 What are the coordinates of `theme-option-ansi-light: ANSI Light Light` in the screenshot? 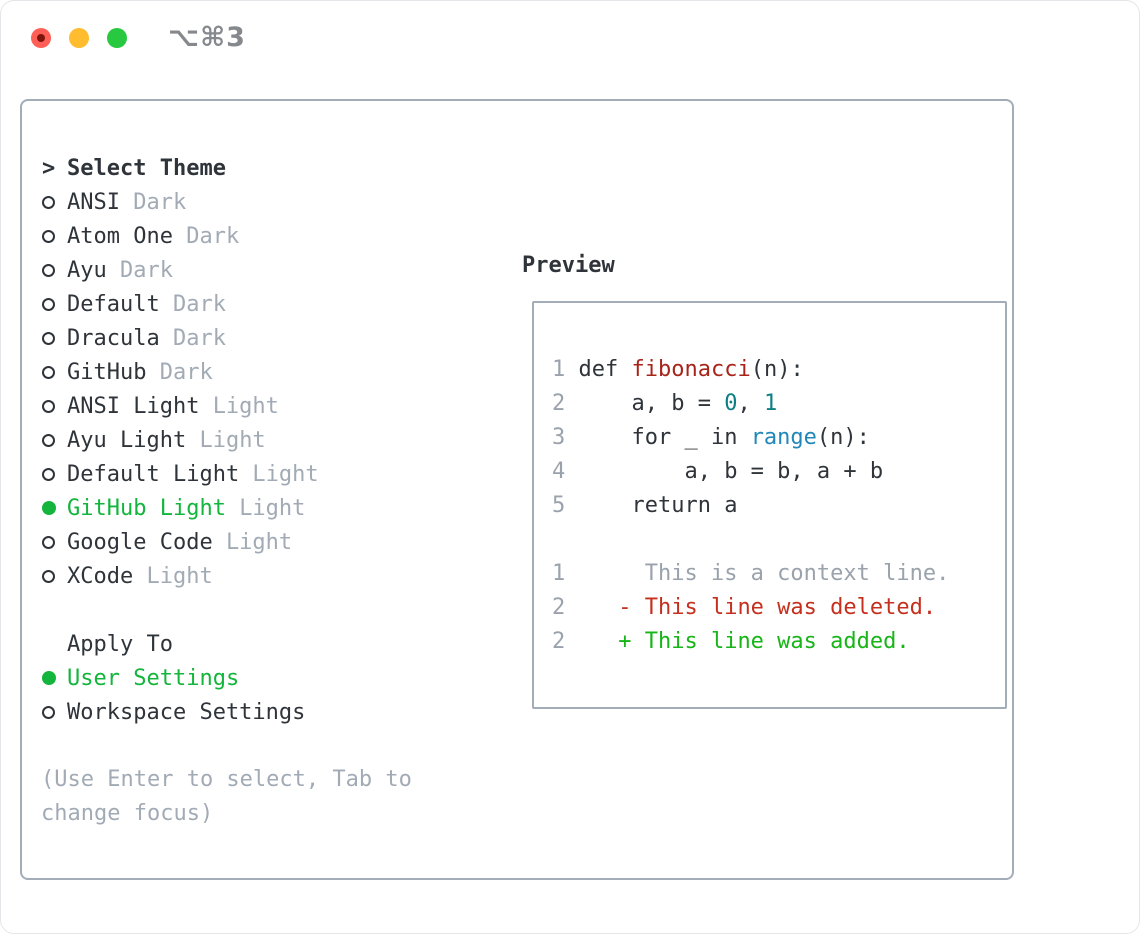 It's located at (226, 406).